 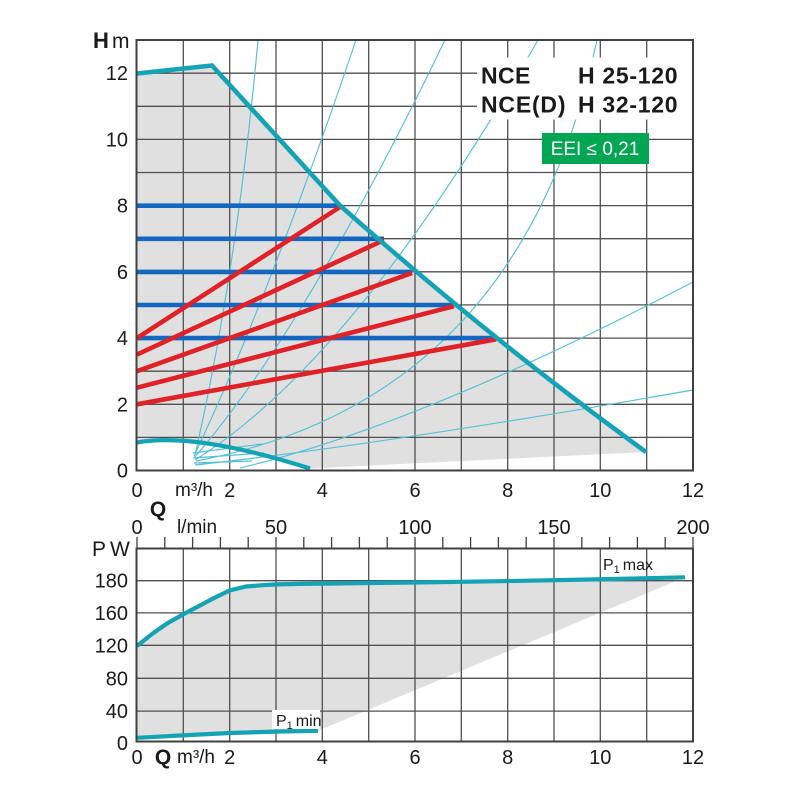 What do you see at coordinates (101, 40) in the screenshot?
I see `svg-text: H` at bounding box center [101, 40].